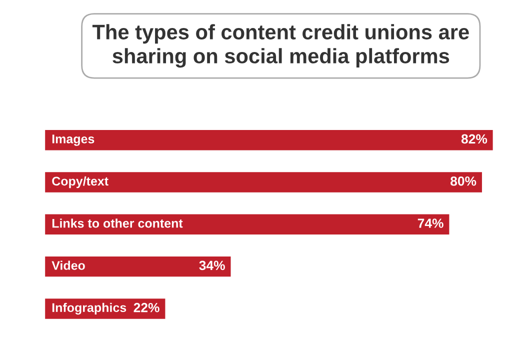  Describe the element at coordinates (80, 182) in the screenshot. I see `y-tick-label: Copy/text` at that location.